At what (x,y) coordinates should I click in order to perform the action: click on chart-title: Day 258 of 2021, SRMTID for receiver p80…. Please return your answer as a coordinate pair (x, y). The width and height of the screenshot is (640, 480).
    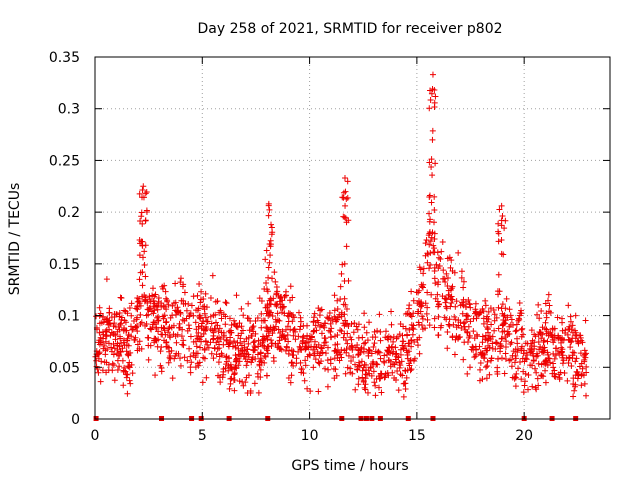
    Looking at the image, I should click on (349, 29).